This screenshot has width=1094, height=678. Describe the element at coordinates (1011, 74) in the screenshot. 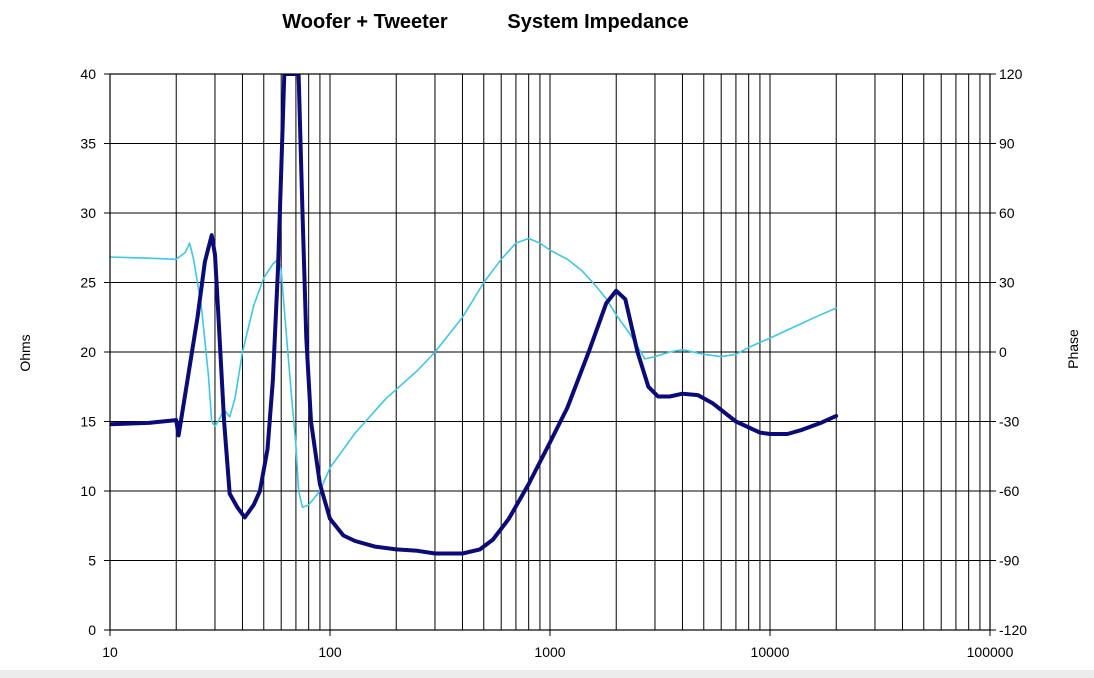

I see `y2-tick-label: 120` at that location.